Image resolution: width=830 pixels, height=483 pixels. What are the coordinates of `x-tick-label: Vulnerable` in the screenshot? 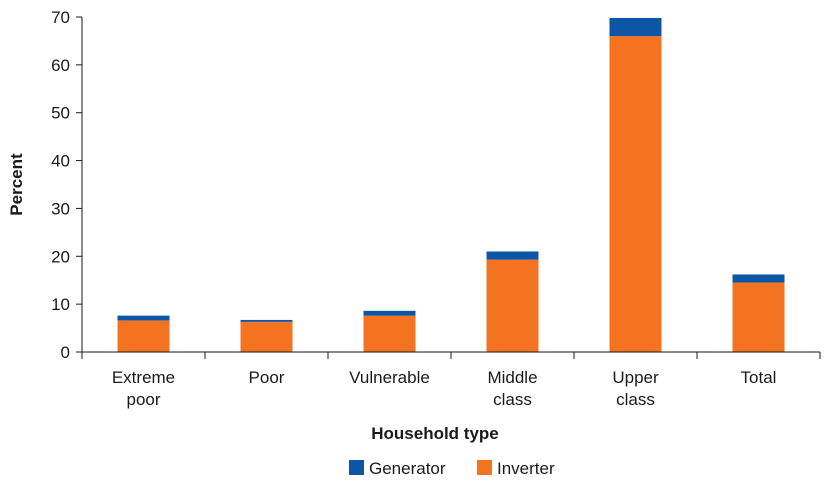 It's located at (389, 377).